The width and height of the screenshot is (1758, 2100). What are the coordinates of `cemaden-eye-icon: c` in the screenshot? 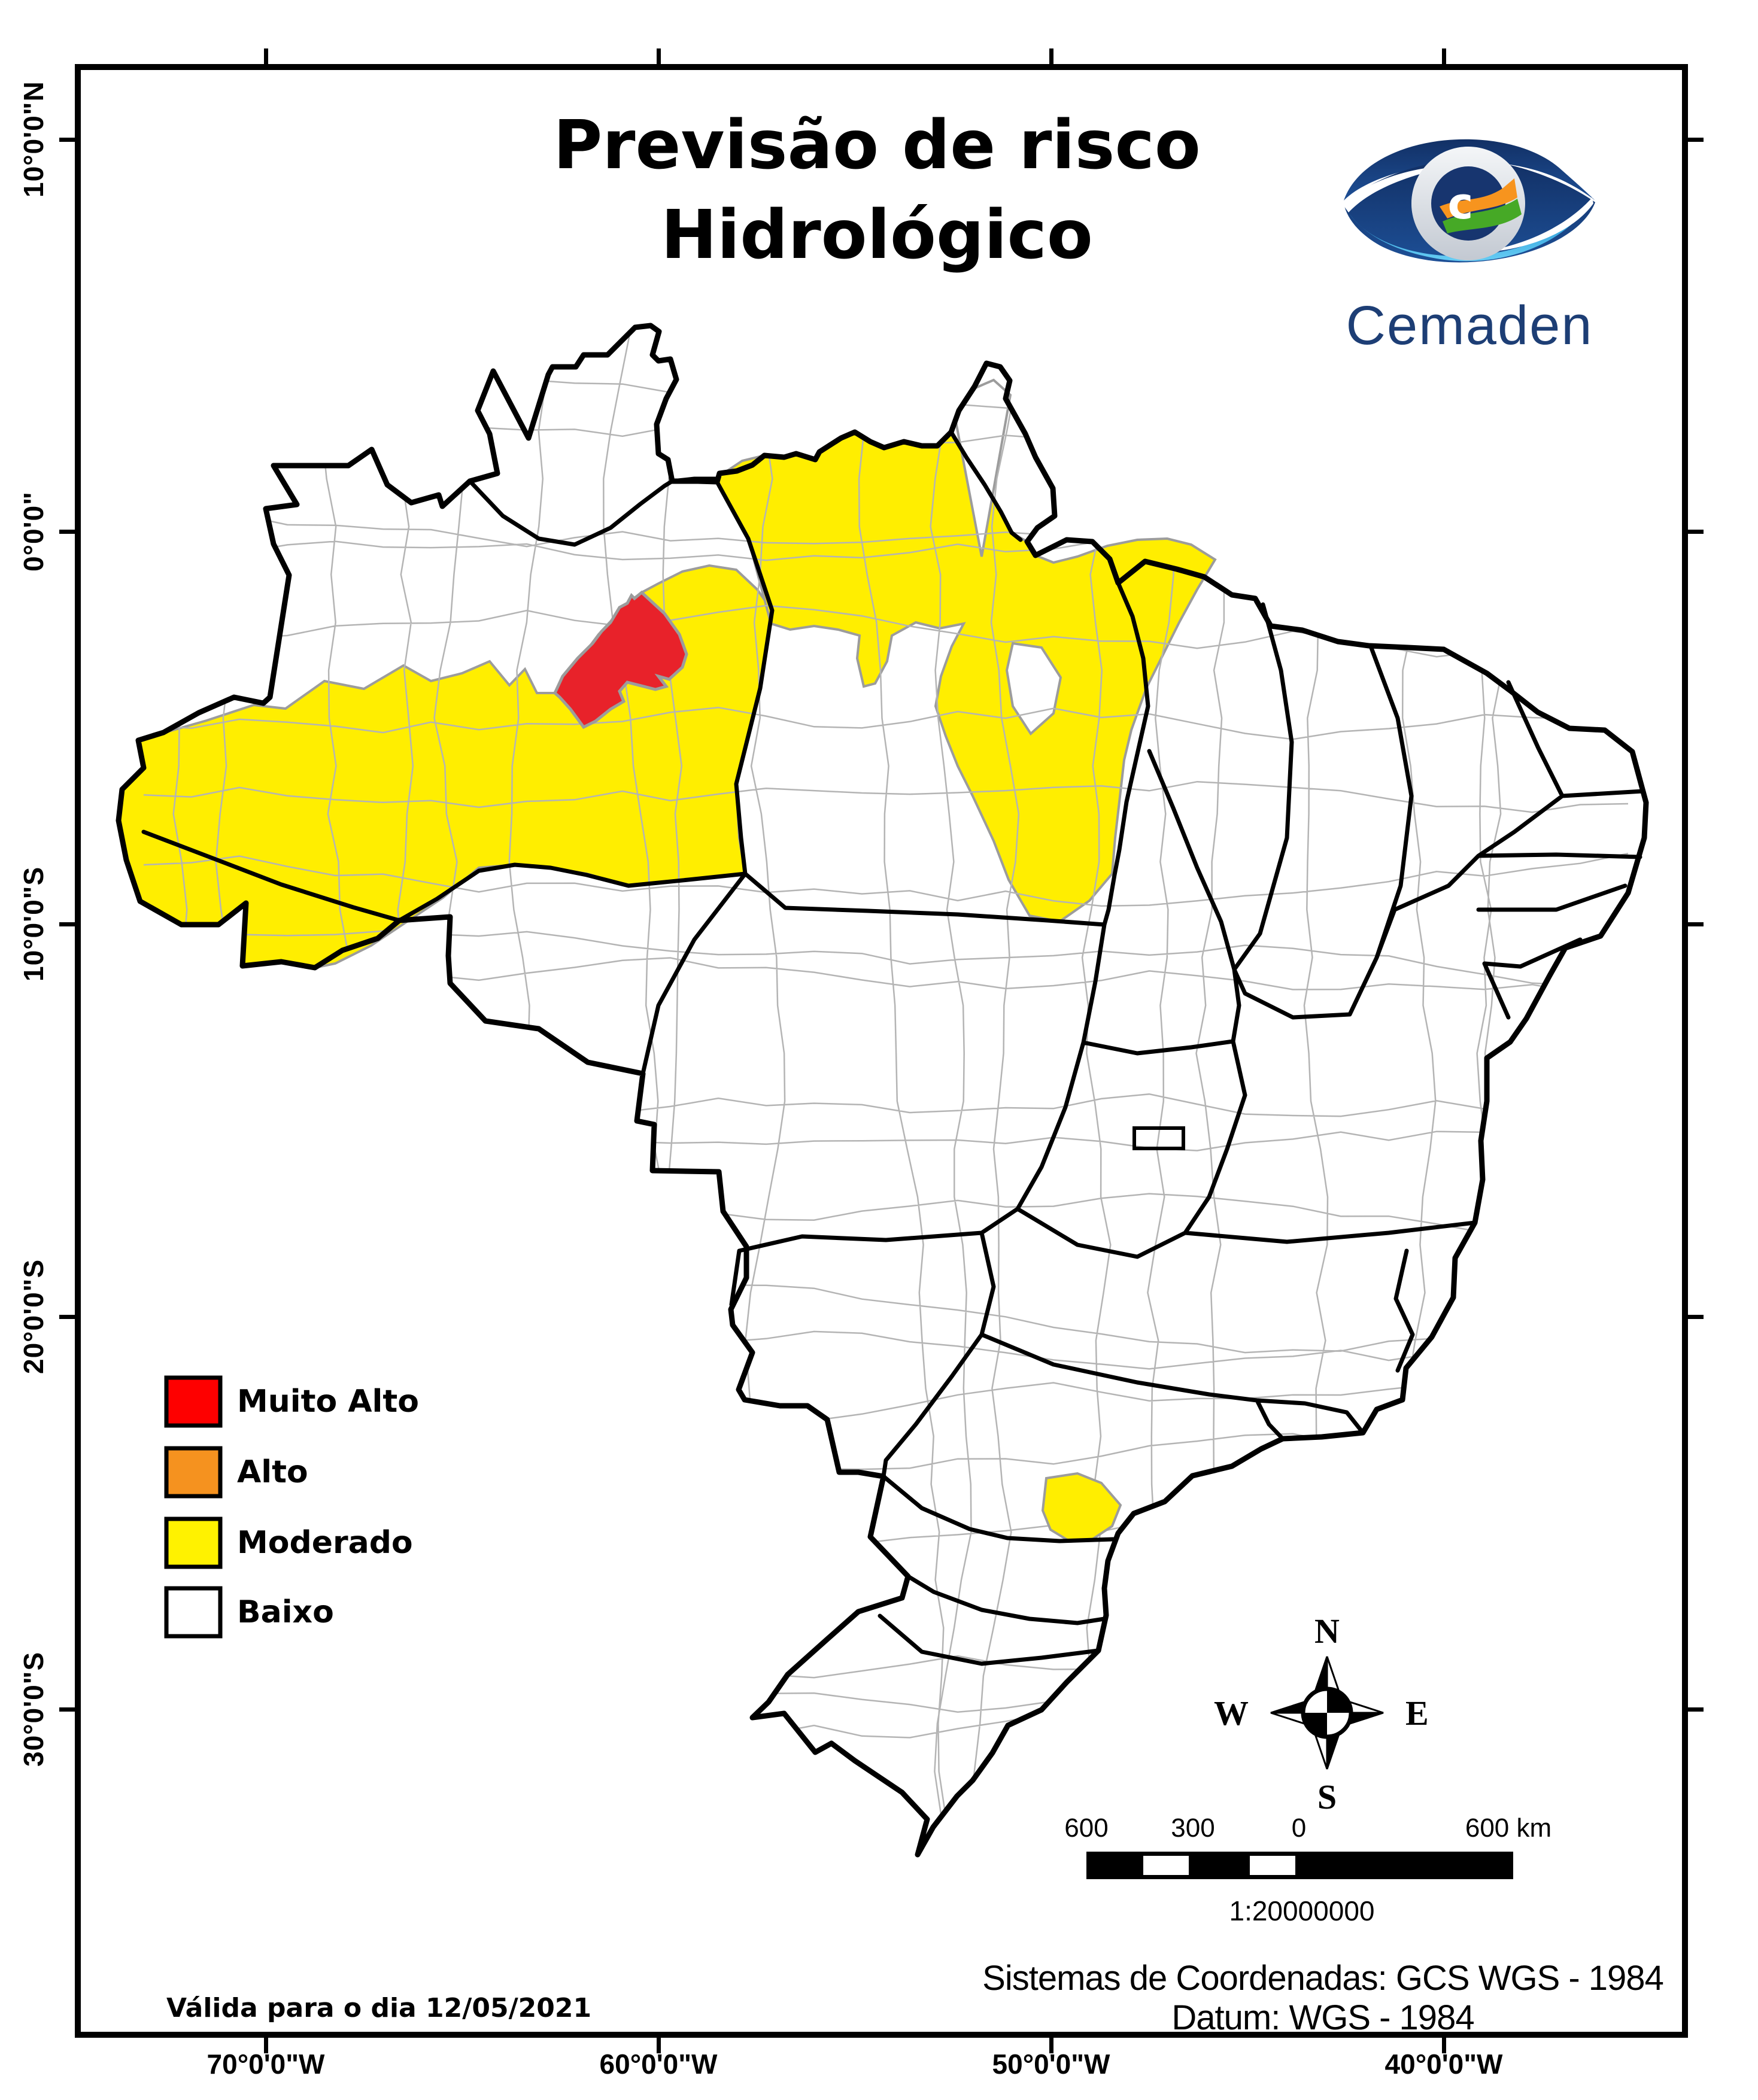 It's located at (1468, 201).